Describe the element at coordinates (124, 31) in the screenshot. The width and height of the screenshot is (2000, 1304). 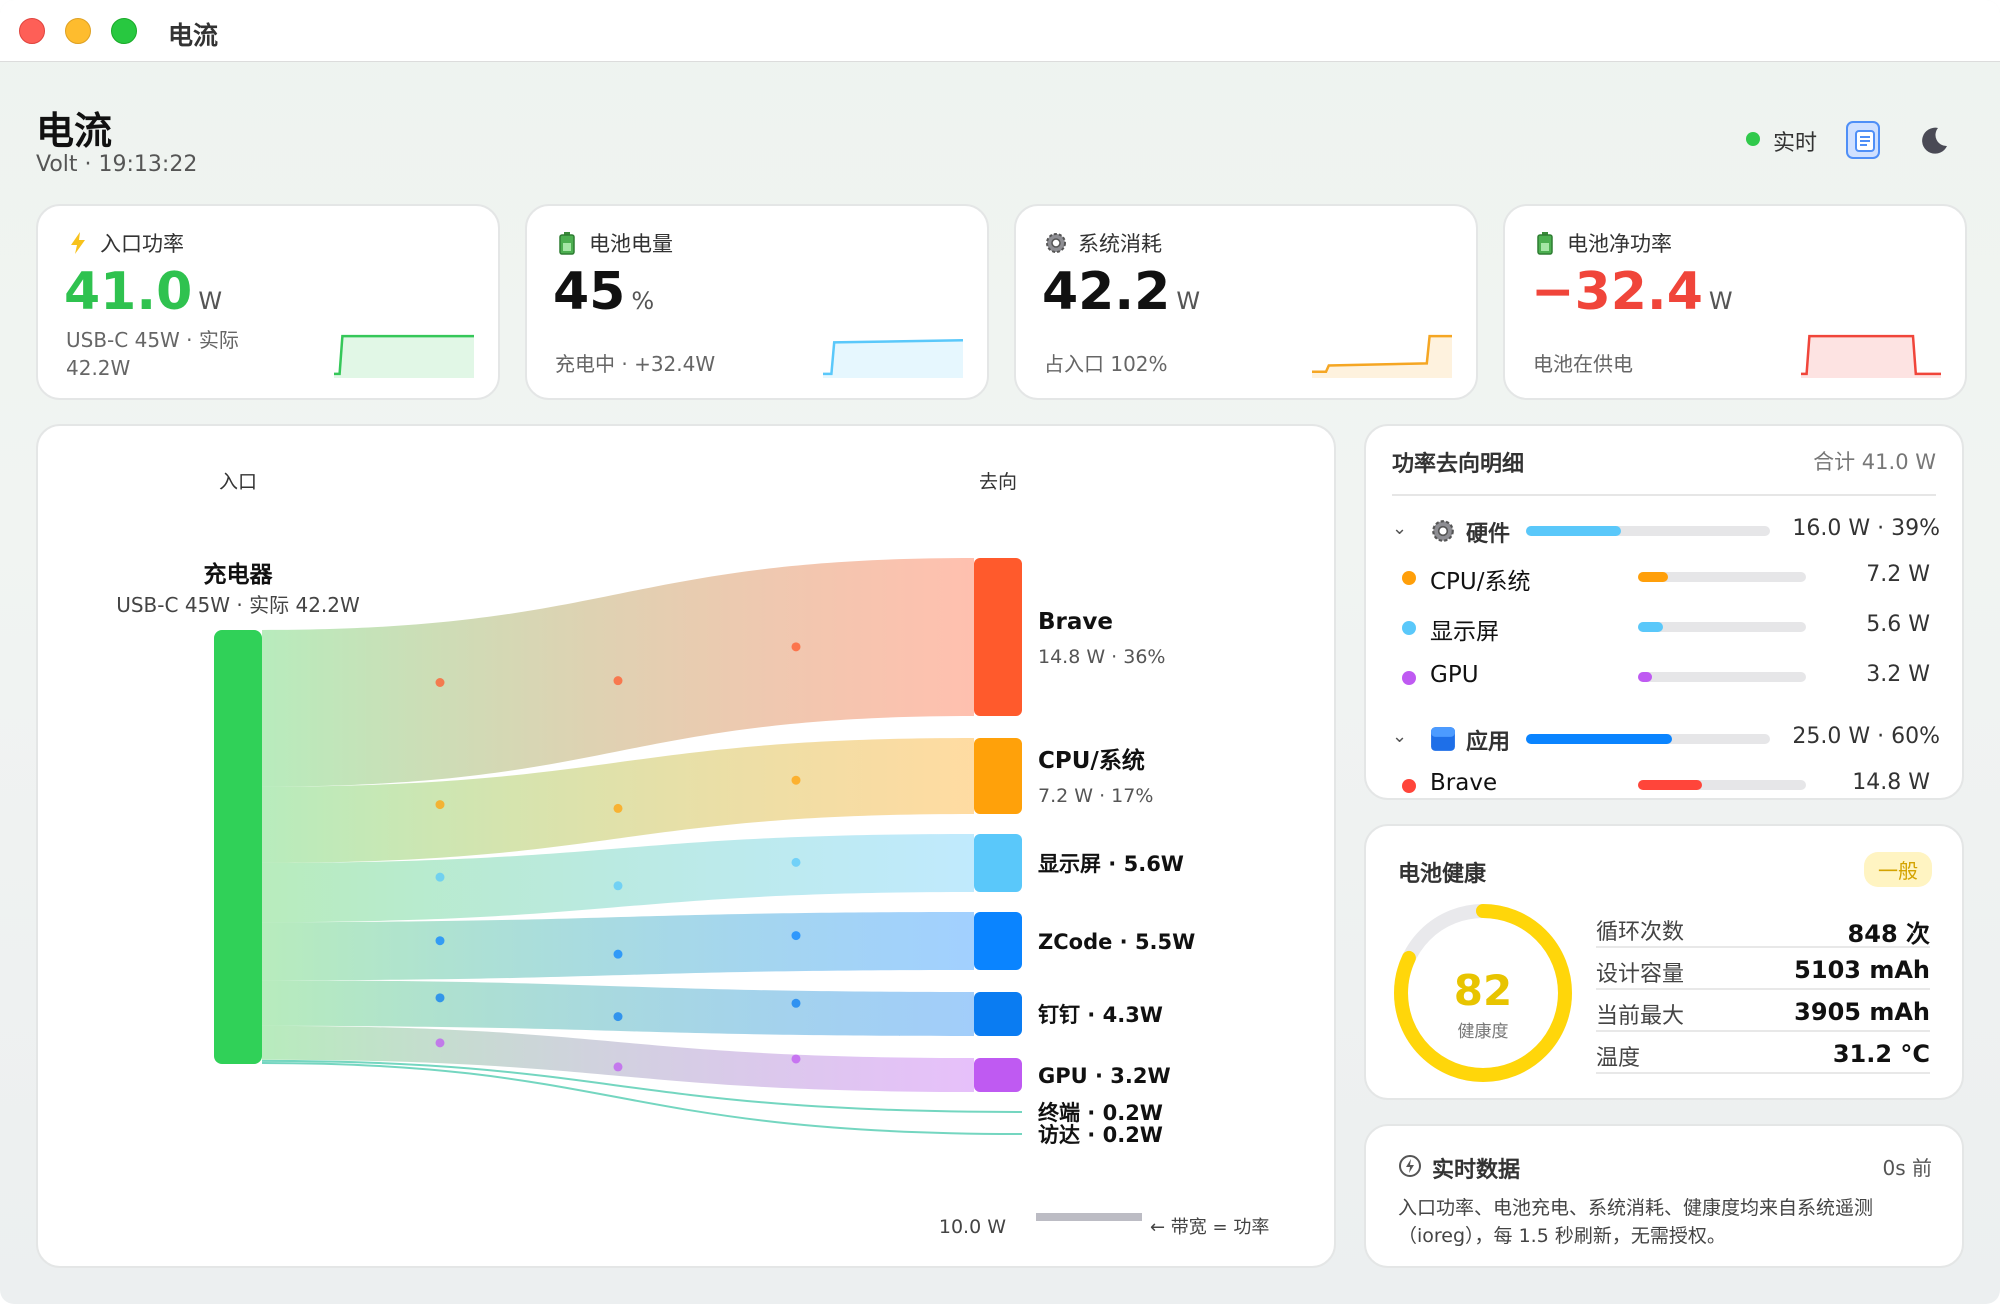
I see `zoom-window-button` at that location.